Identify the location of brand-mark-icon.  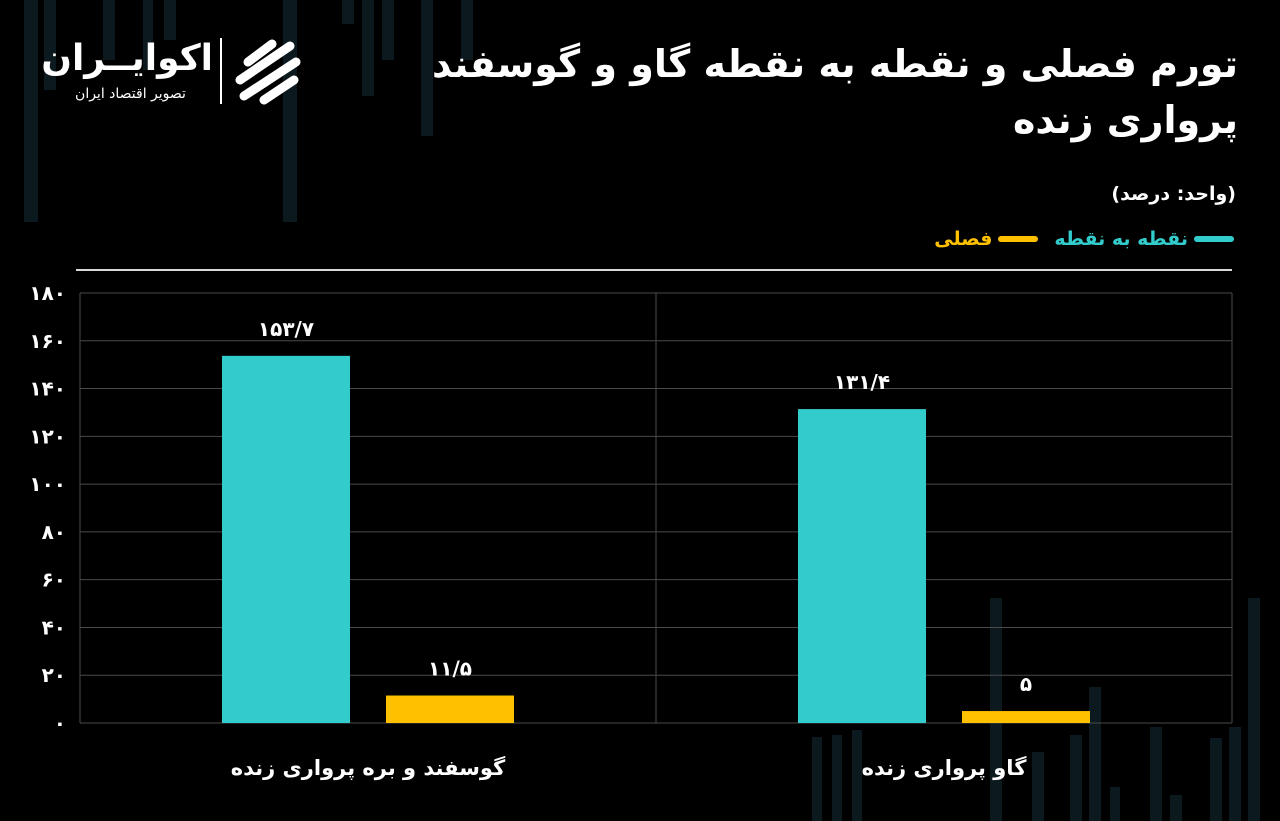
(268, 72).